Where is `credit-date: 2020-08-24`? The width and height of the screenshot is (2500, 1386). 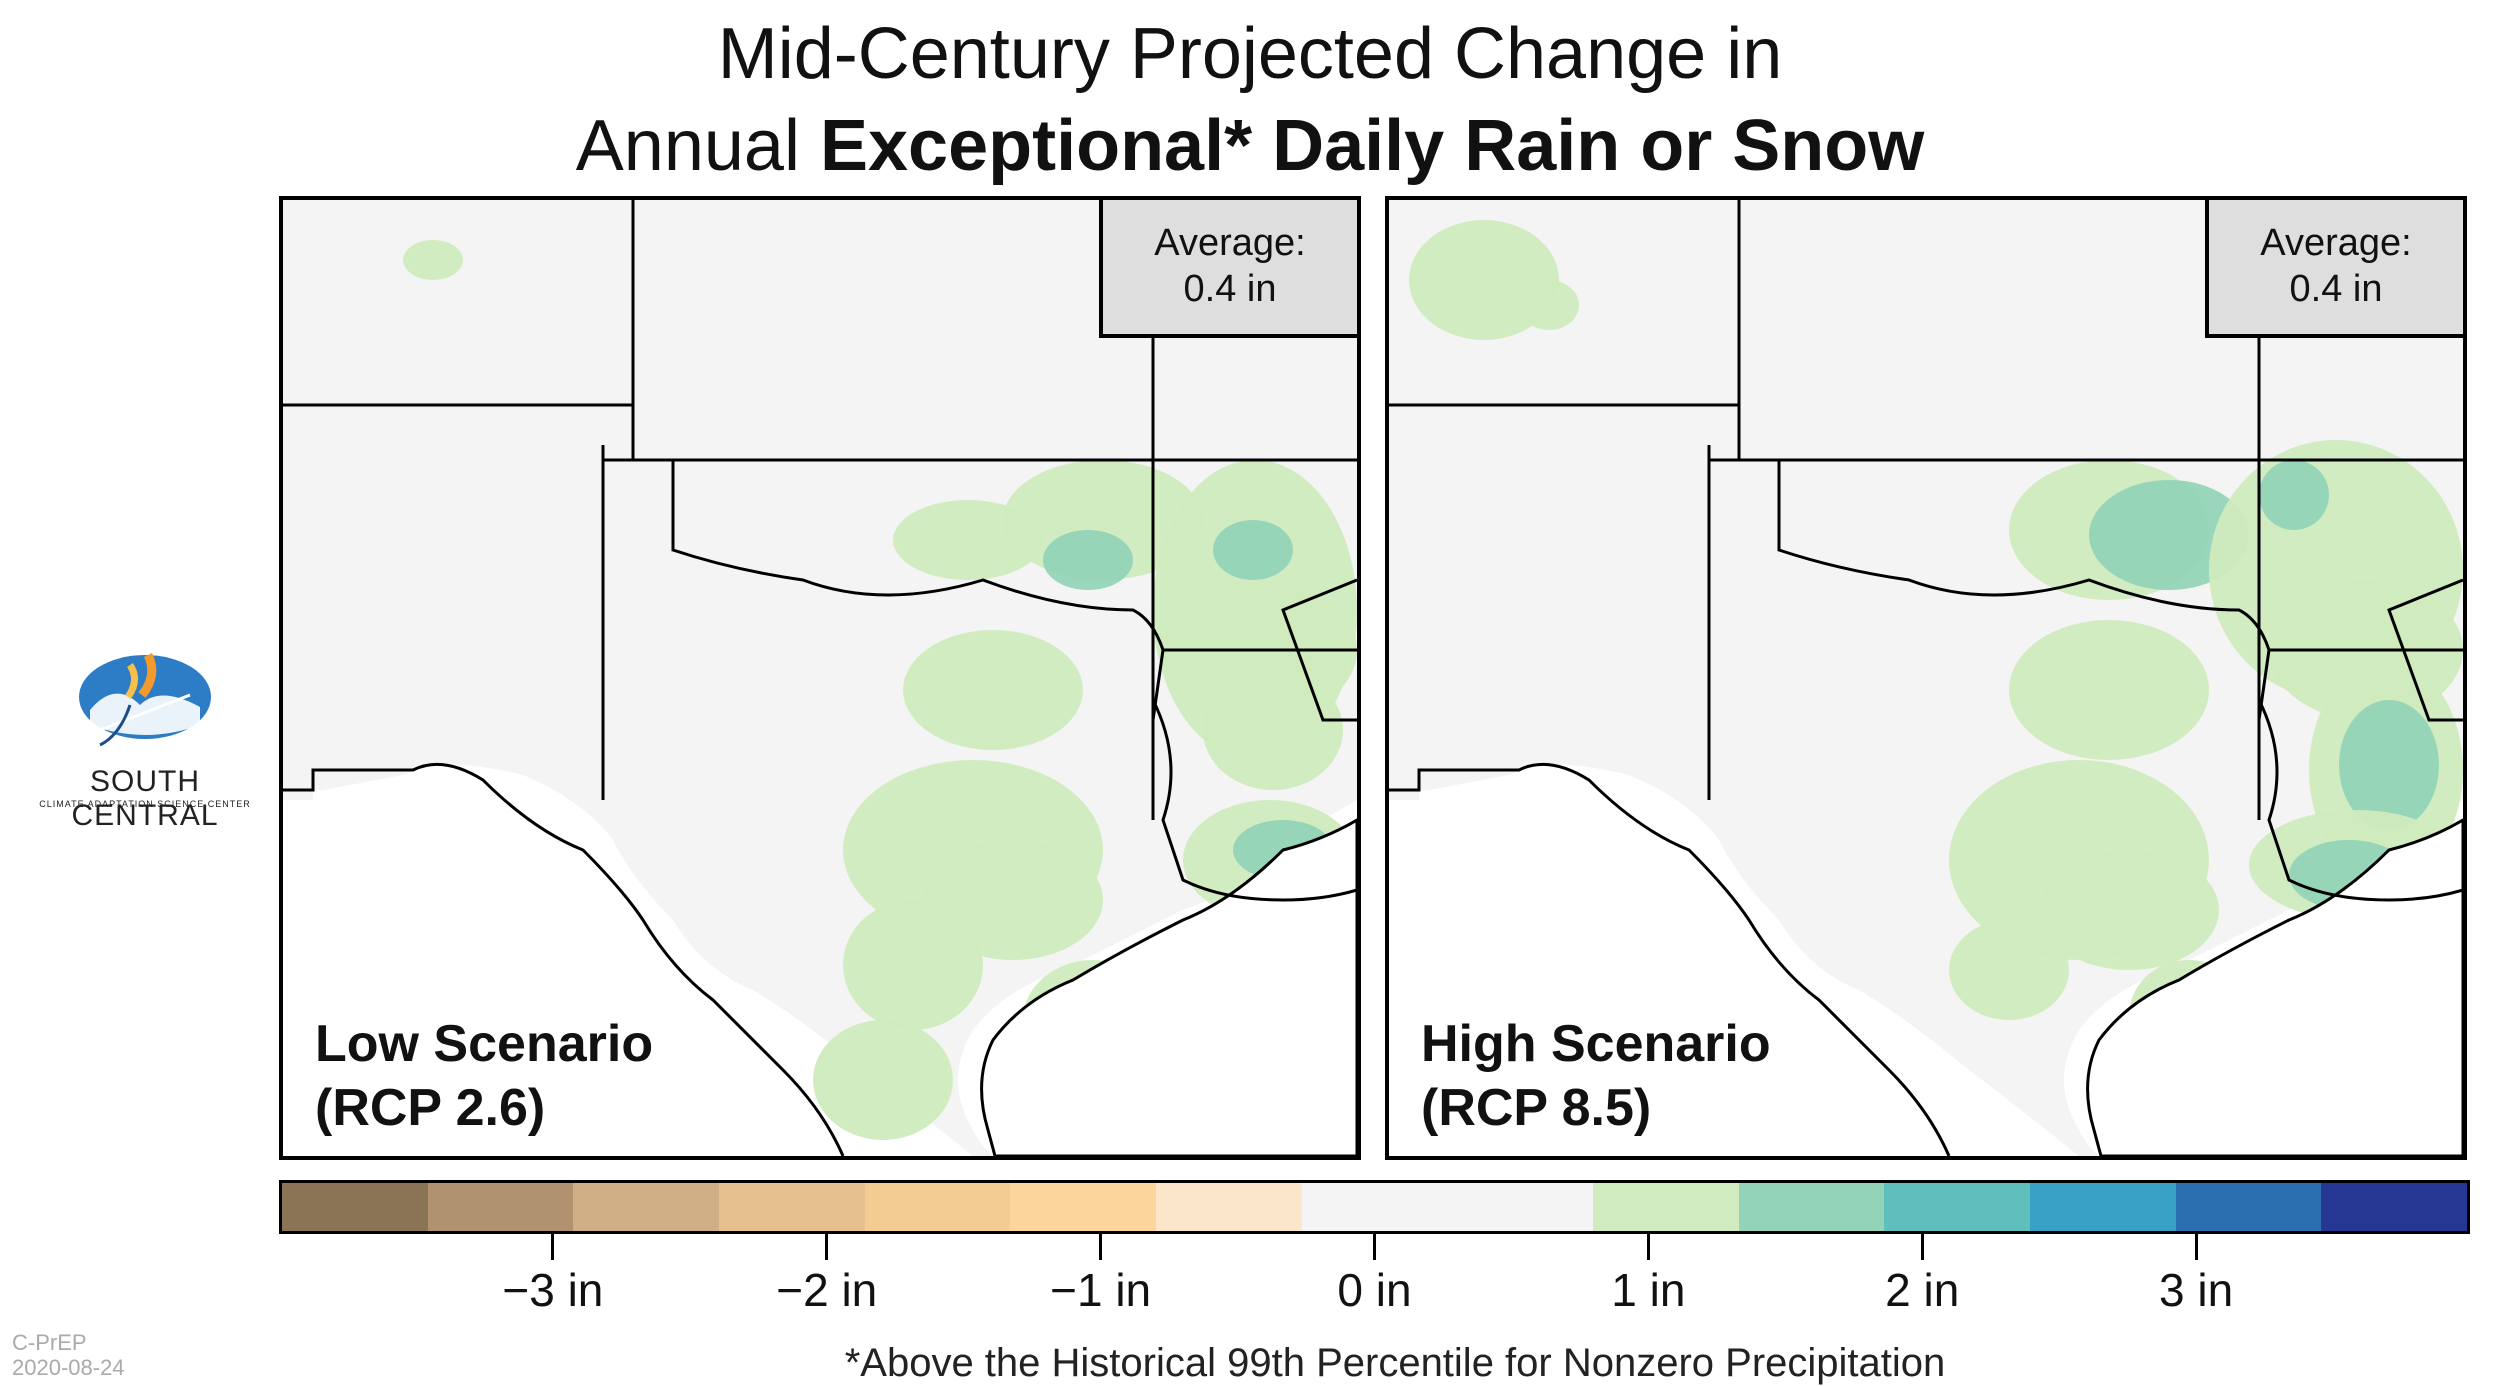
credit-date: 2020-08-24 is located at coordinates (68, 1367).